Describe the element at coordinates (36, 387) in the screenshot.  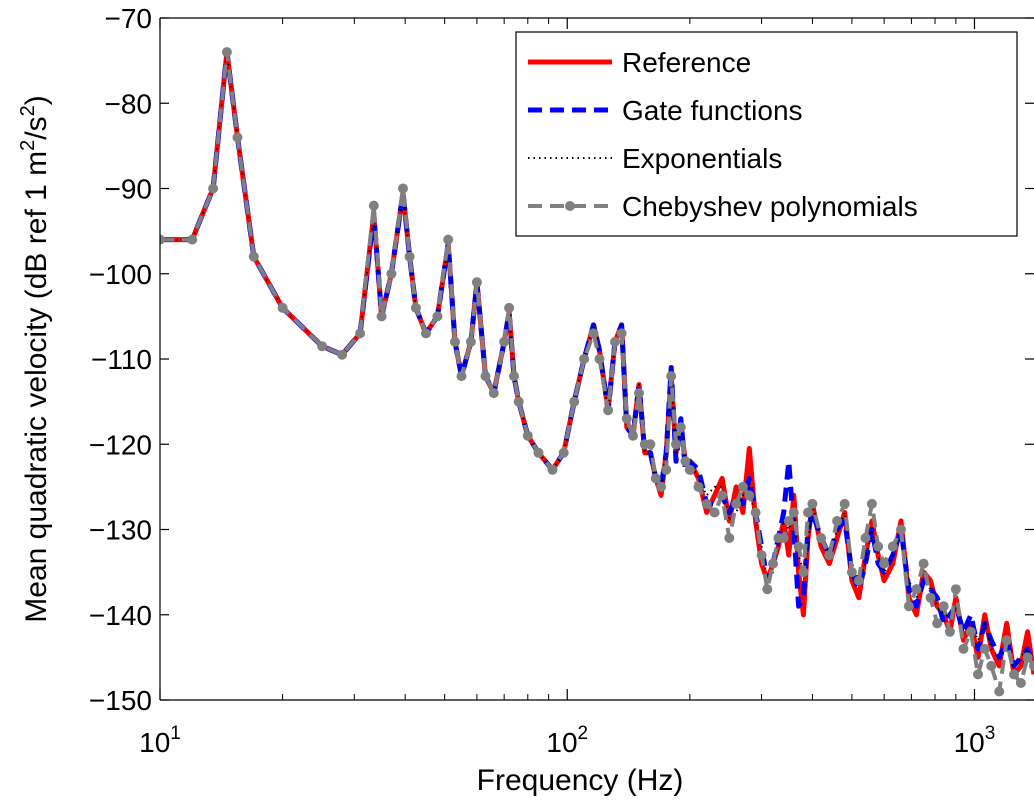
I see `y-axis-label-main: Mean quadratic velocity (dB ref 1 m` at that location.